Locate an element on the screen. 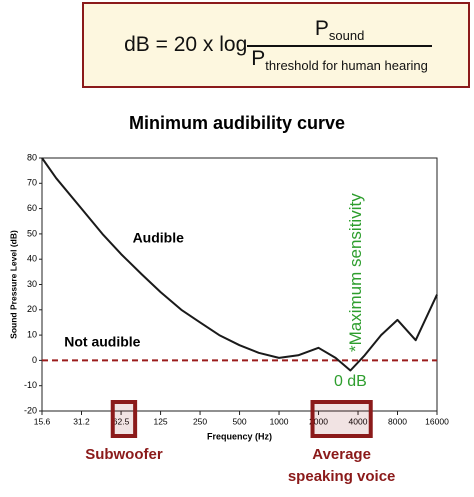  chart-title: Minimum audibility curve is located at coordinates (237, 123).